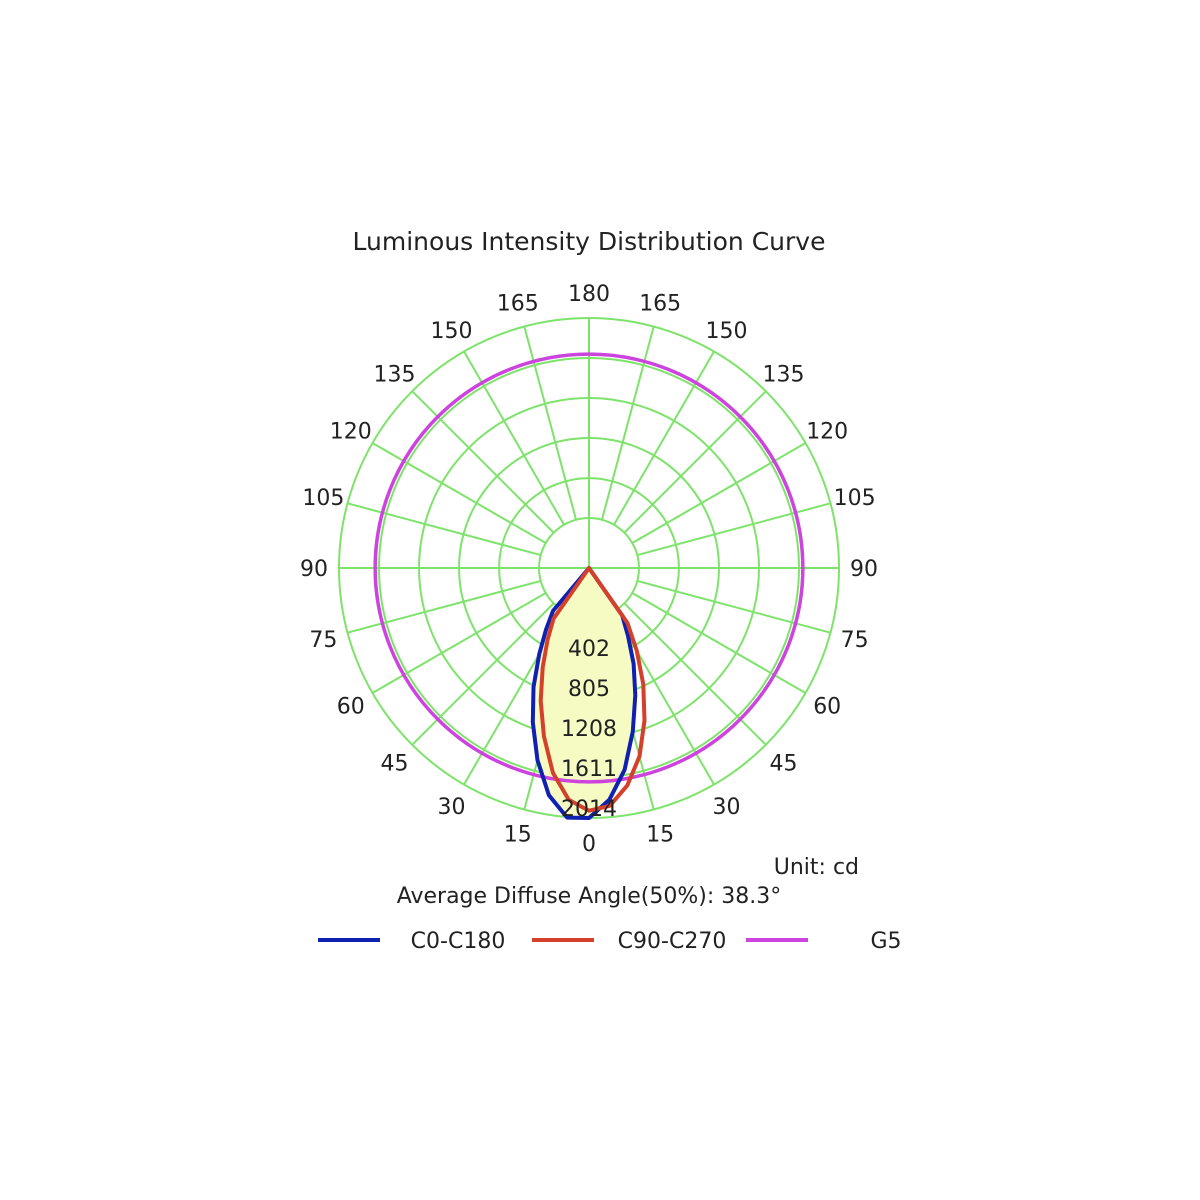 The image size is (1200, 1200). What do you see at coordinates (589, 809) in the screenshot?
I see `ring-label: 2014` at bounding box center [589, 809].